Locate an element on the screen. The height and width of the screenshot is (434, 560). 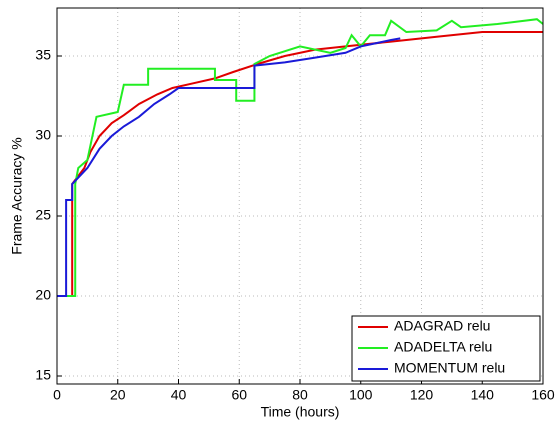
x-tick-label: 40 is located at coordinates (179, 395).